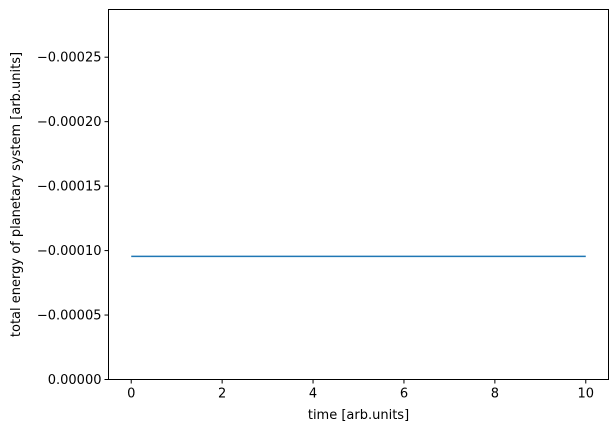 This screenshot has height=432, width=614. What do you see at coordinates (75, 380) in the screenshot?
I see `y-tick-label: 0.00000` at bounding box center [75, 380].